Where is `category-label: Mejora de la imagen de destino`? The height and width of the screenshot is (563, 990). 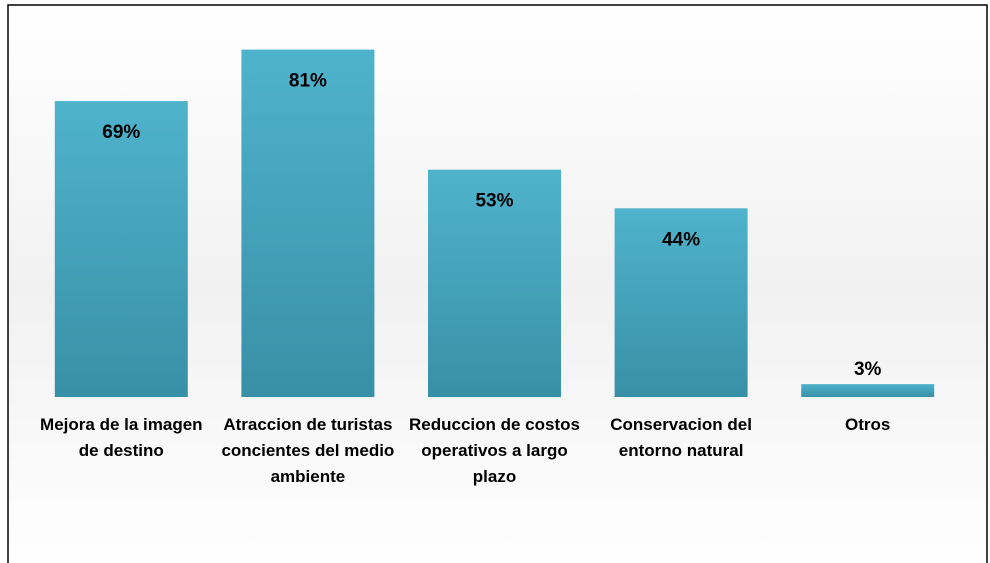
category-label: Mejora de la imagen de destino is located at coordinates (121, 437).